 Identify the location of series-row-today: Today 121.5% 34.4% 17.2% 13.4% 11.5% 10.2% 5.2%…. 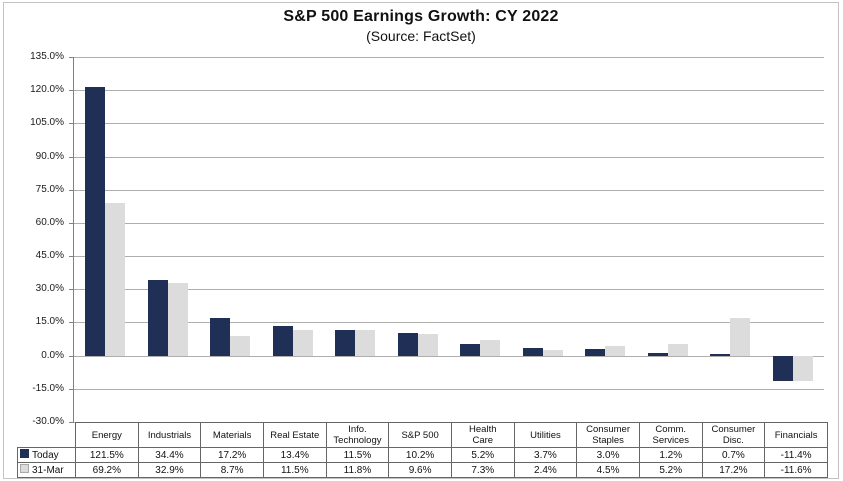
(422, 455).